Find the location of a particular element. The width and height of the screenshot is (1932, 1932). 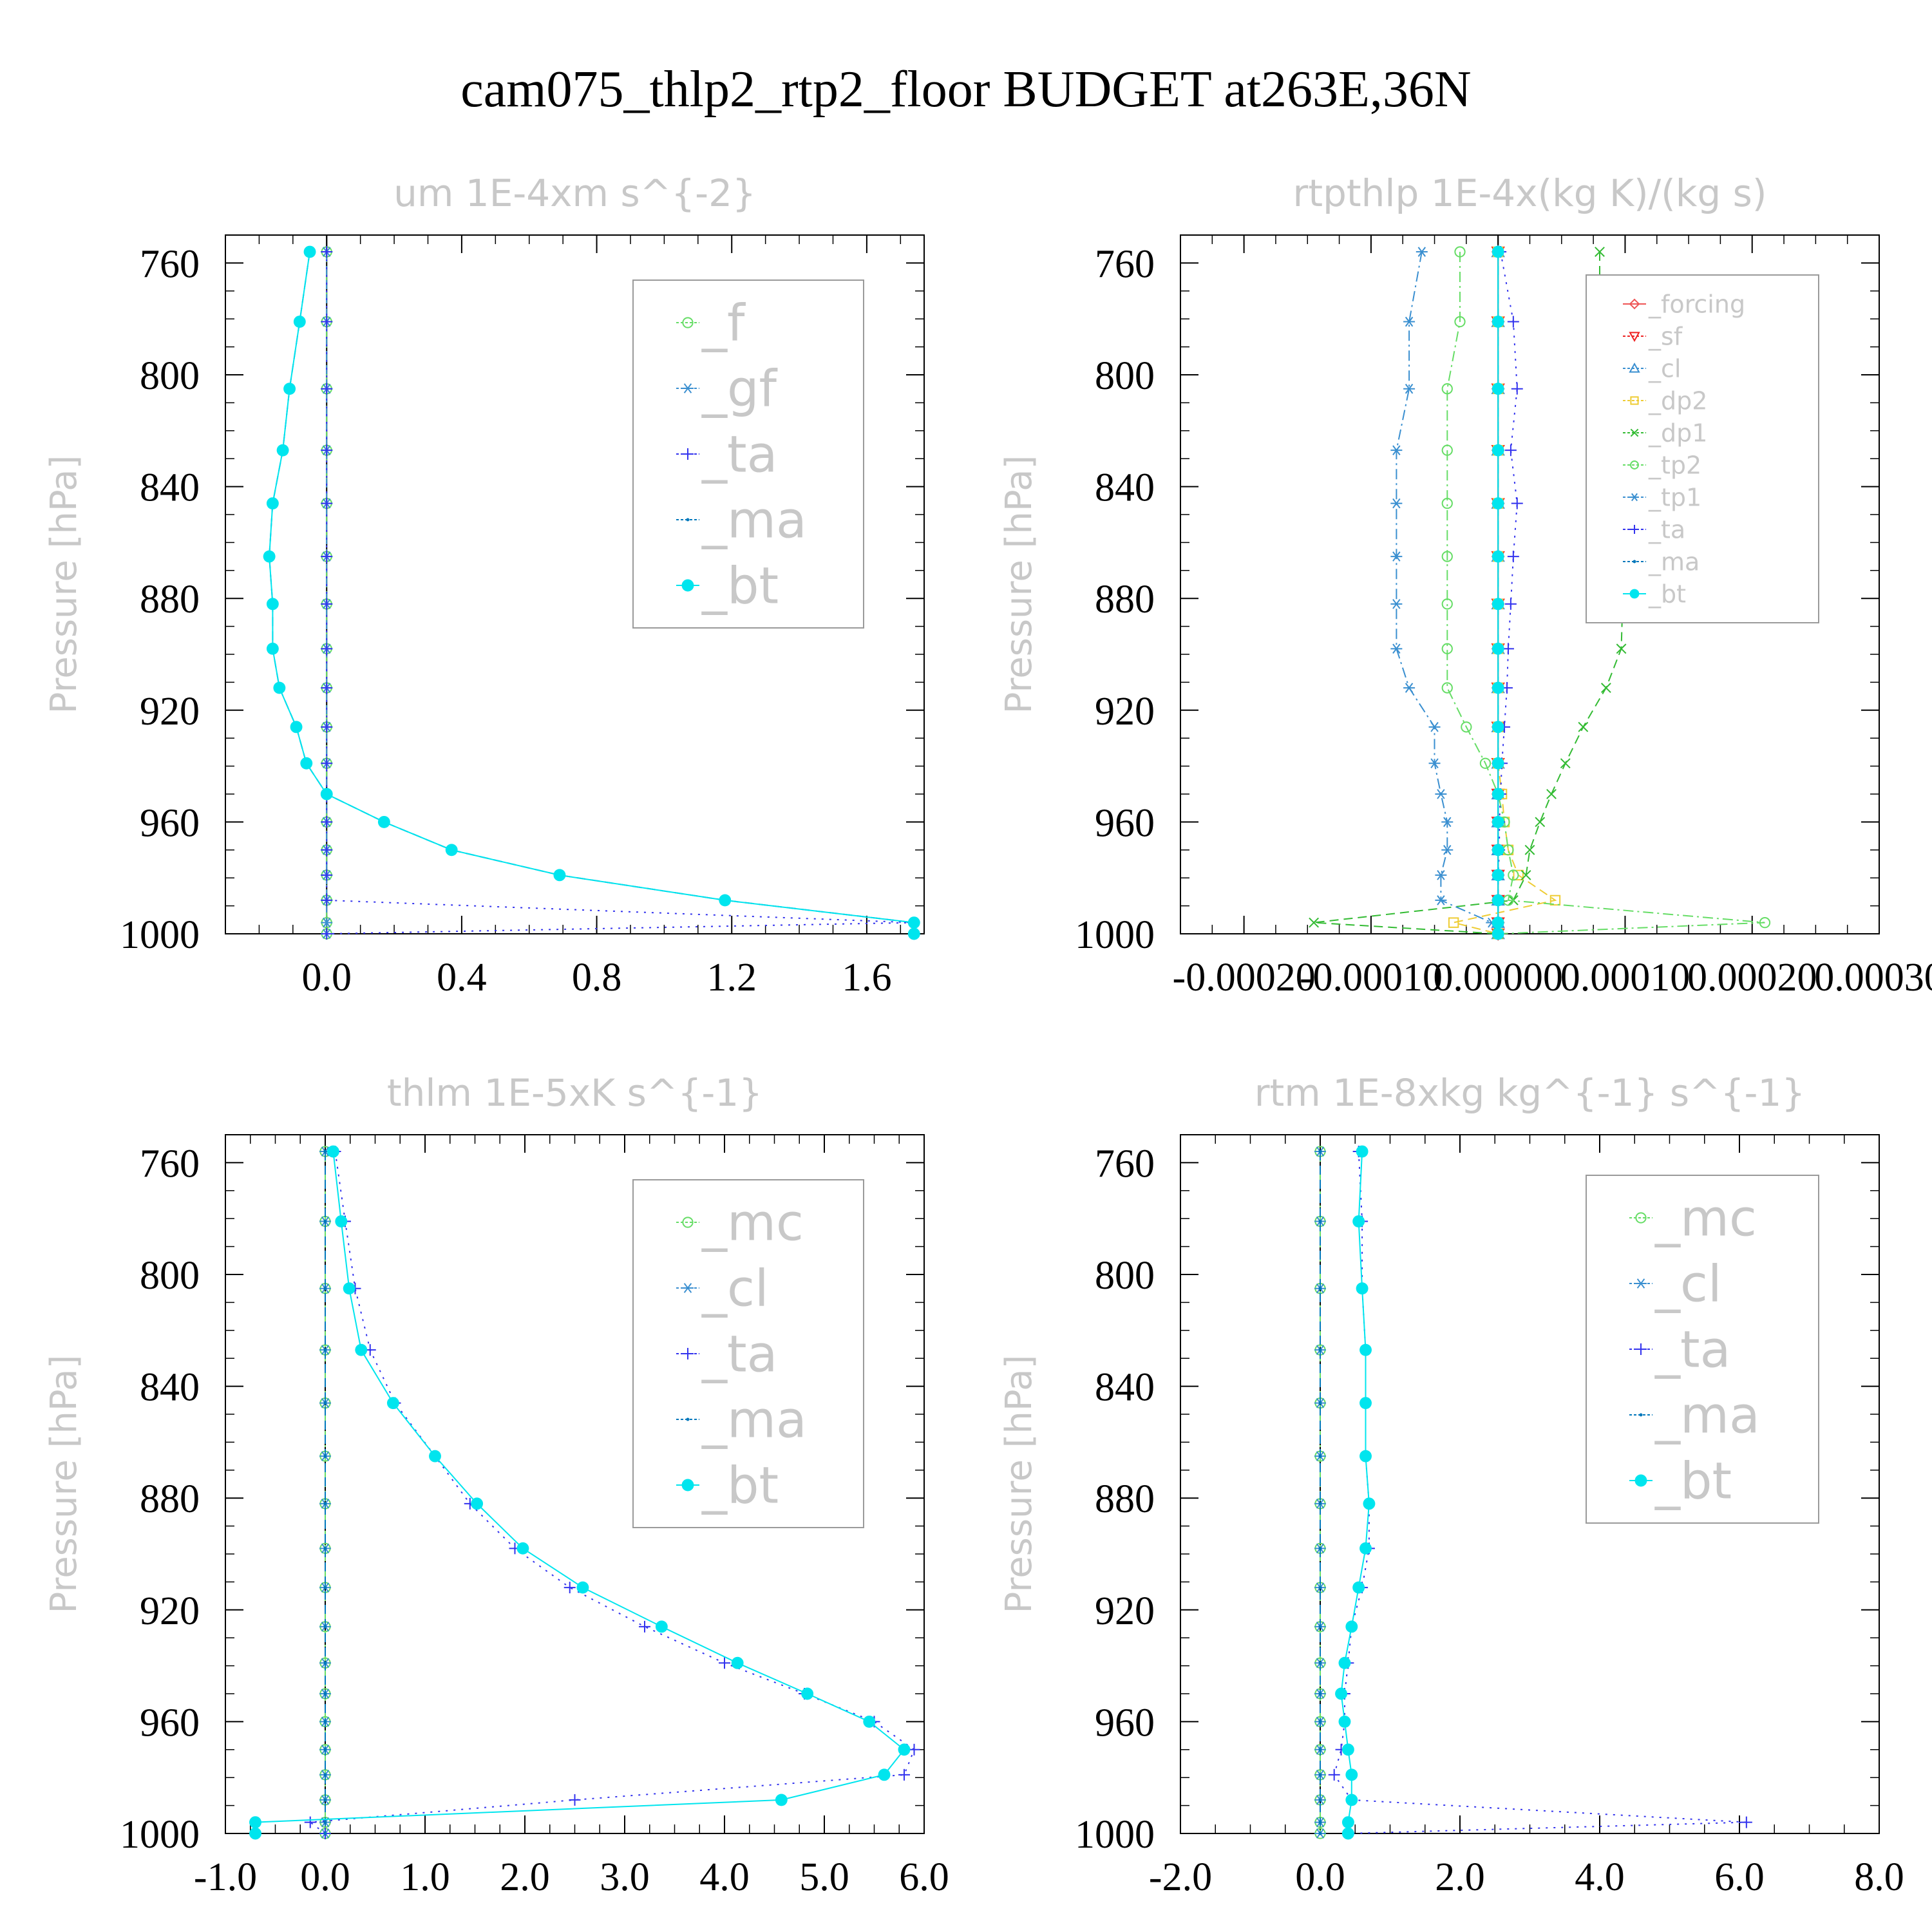

x-tick-label: 3.0 is located at coordinates (625, 1877).